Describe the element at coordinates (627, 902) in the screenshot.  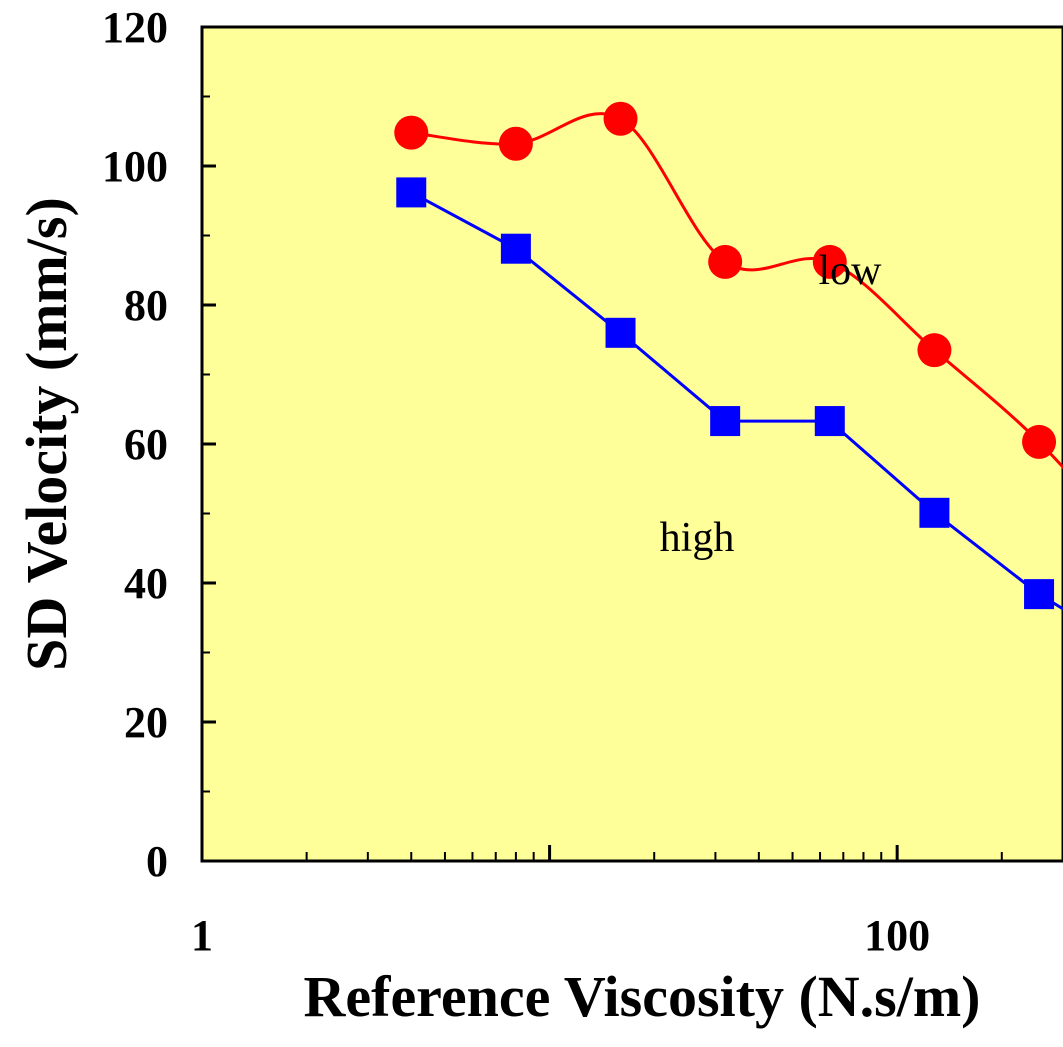
I see `x-axis-ticks: 1 100` at that location.